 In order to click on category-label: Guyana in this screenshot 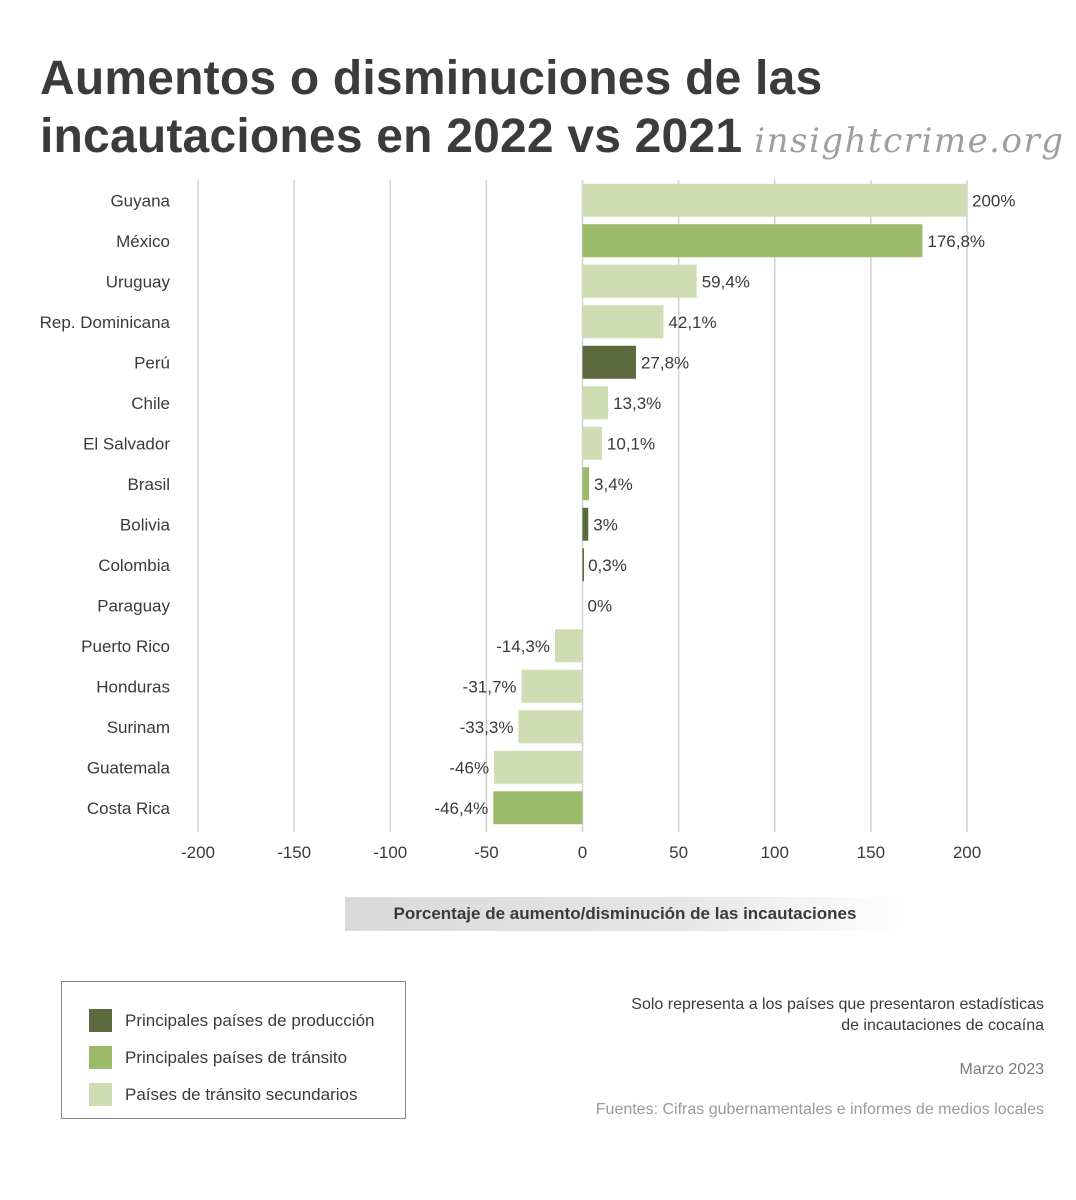, I will do `click(140, 200)`.